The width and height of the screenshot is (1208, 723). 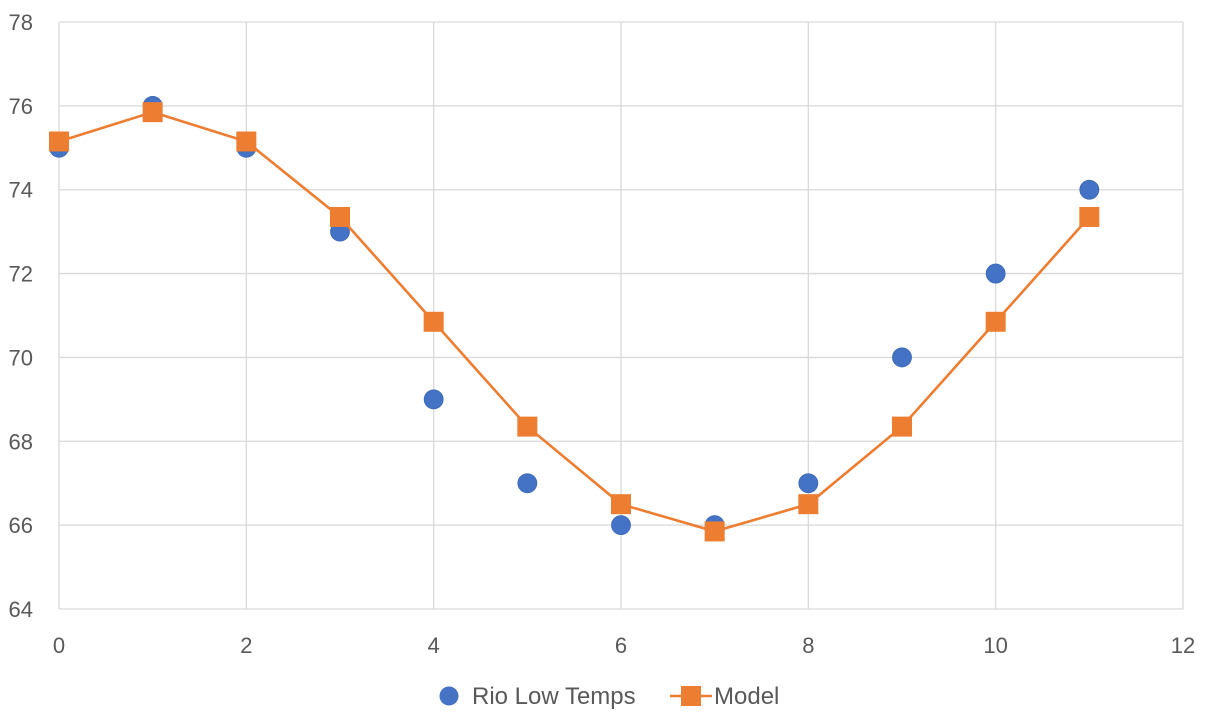 I want to click on y-tick-label: 76, so click(x=21, y=106).